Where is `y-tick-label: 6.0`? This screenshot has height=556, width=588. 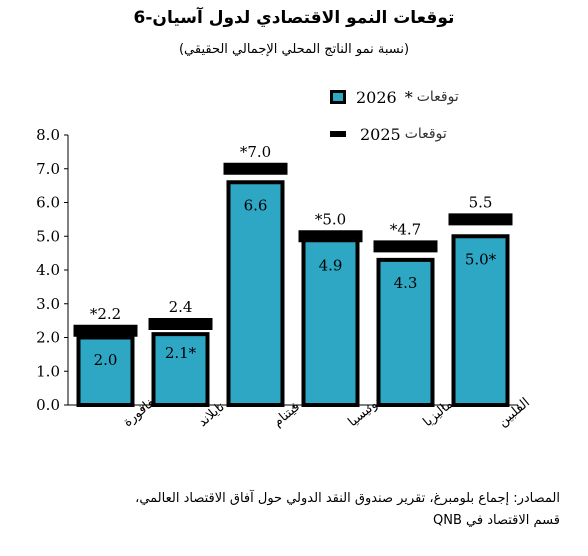
y-tick-label: 6.0 is located at coordinates (48, 203).